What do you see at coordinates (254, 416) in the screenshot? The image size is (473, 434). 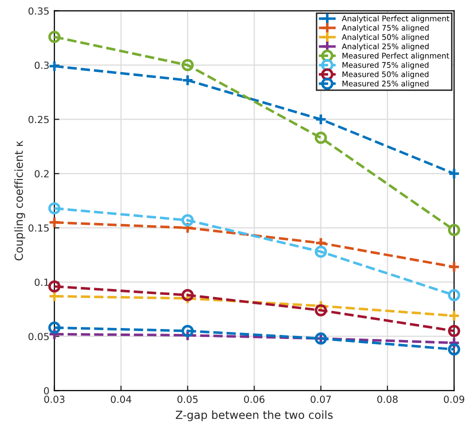 I see `x-axis-title: Z-gap between the two coils` at bounding box center [254, 416].